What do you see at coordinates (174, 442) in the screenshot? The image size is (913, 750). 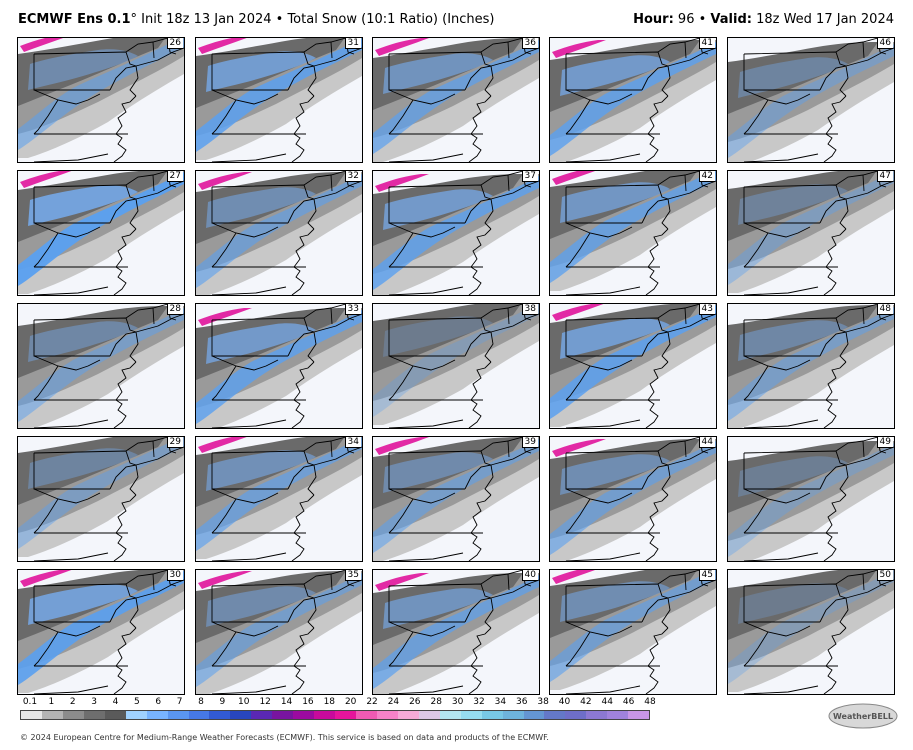 I see `member-number-label: 29` at bounding box center [174, 442].